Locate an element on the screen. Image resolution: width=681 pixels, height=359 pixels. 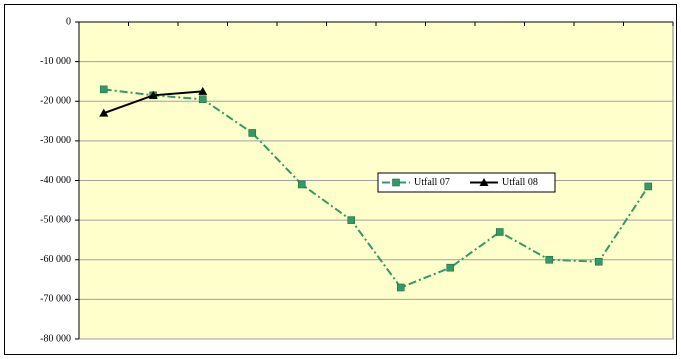
y-tick-label: -40 000 is located at coordinates (55, 180).